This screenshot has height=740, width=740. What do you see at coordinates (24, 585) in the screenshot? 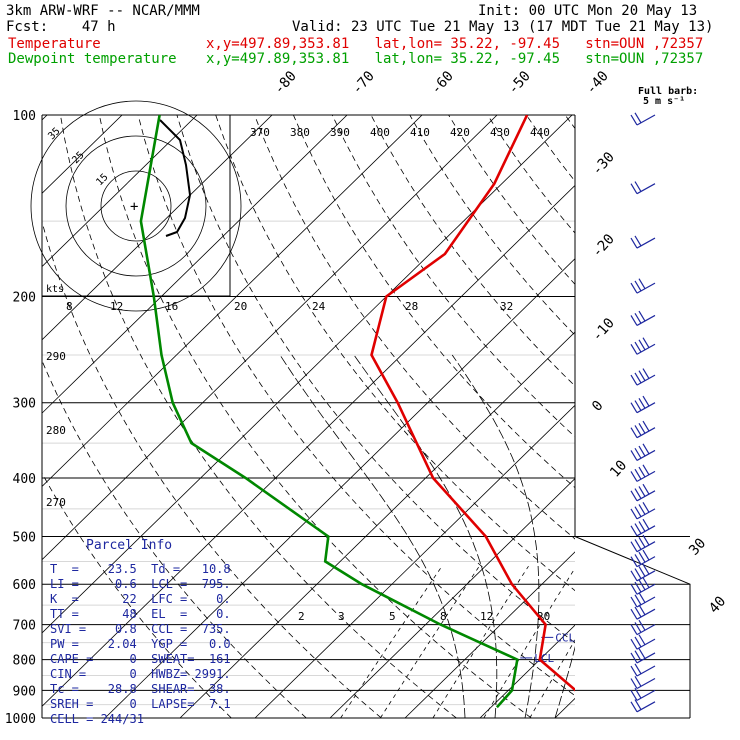
I see `pressure-label: 600` at bounding box center [24, 585].